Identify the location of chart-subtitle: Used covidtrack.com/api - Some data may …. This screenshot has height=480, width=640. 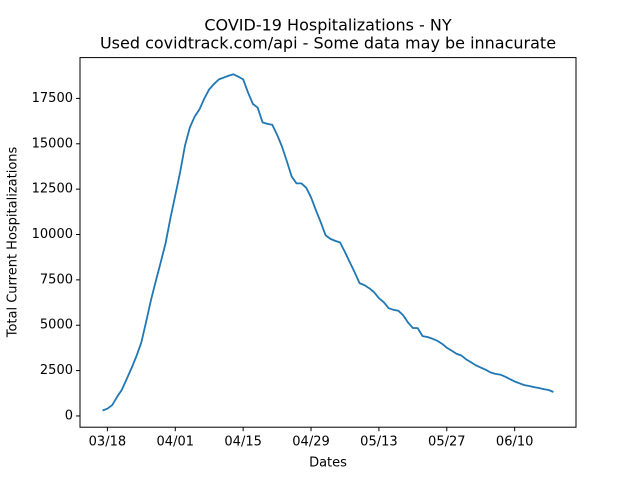
(328, 43).